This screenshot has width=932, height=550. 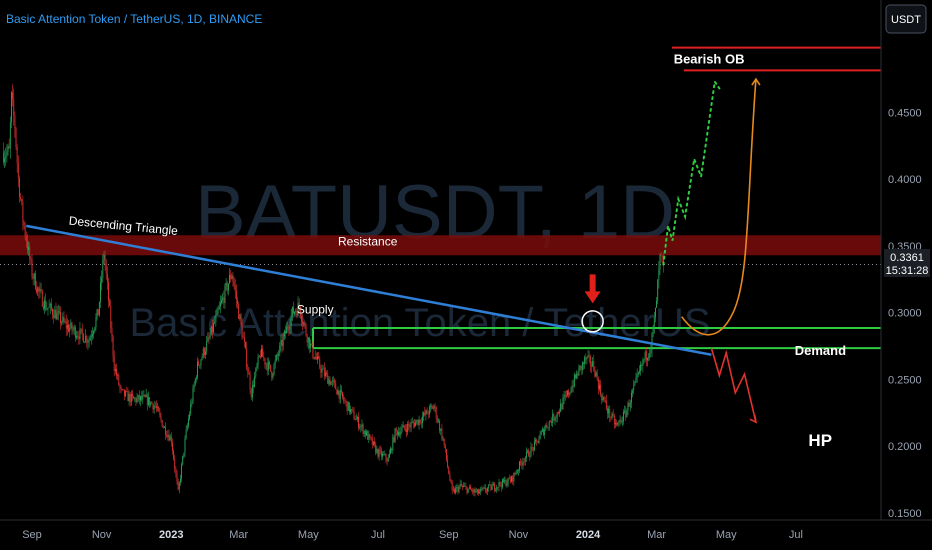 I want to click on annotation-label: Resistance, so click(x=368, y=241).